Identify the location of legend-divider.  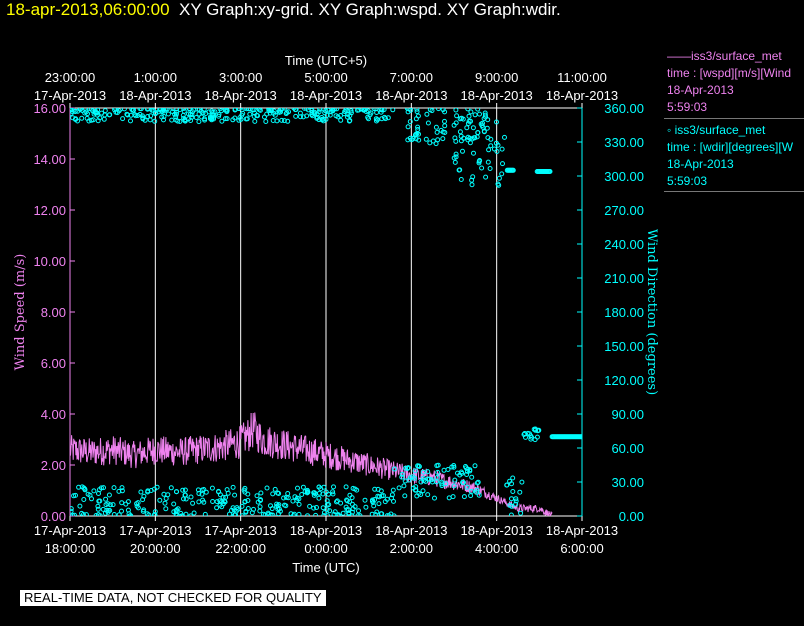
(734, 118).